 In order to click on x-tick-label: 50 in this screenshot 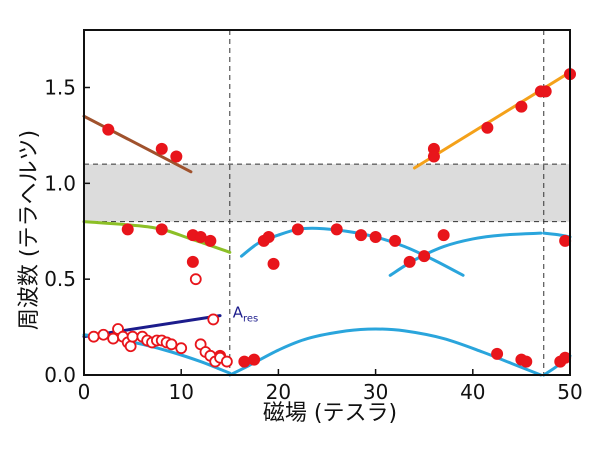, I will do `click(569, 392)`.